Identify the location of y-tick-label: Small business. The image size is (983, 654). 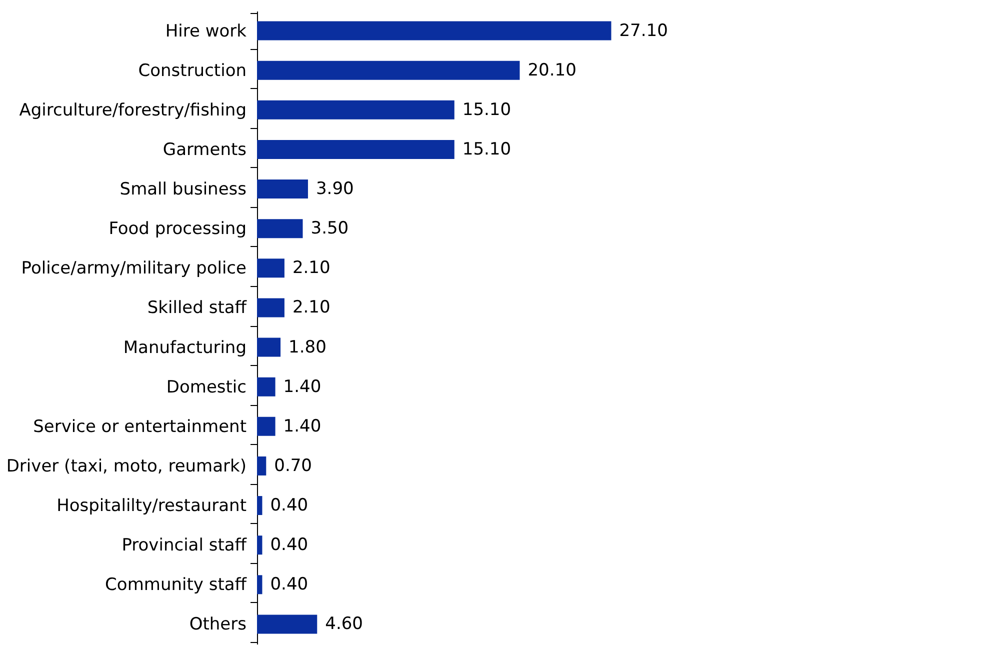
(183, 190).